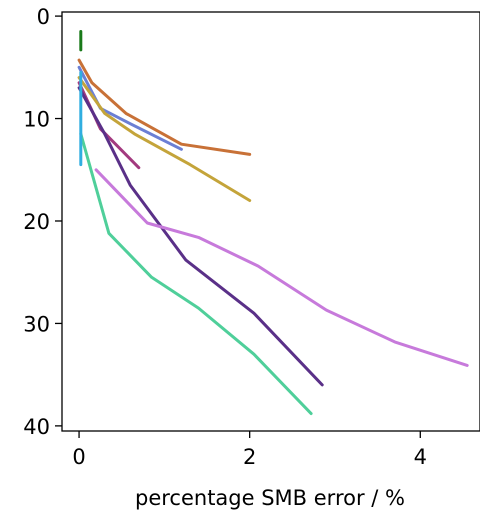 The height and width of the screenshot is (513, 480). Describe the element at coordinates (43, 17) in the screenshot. I see `y-tick-label: 0` at that location.